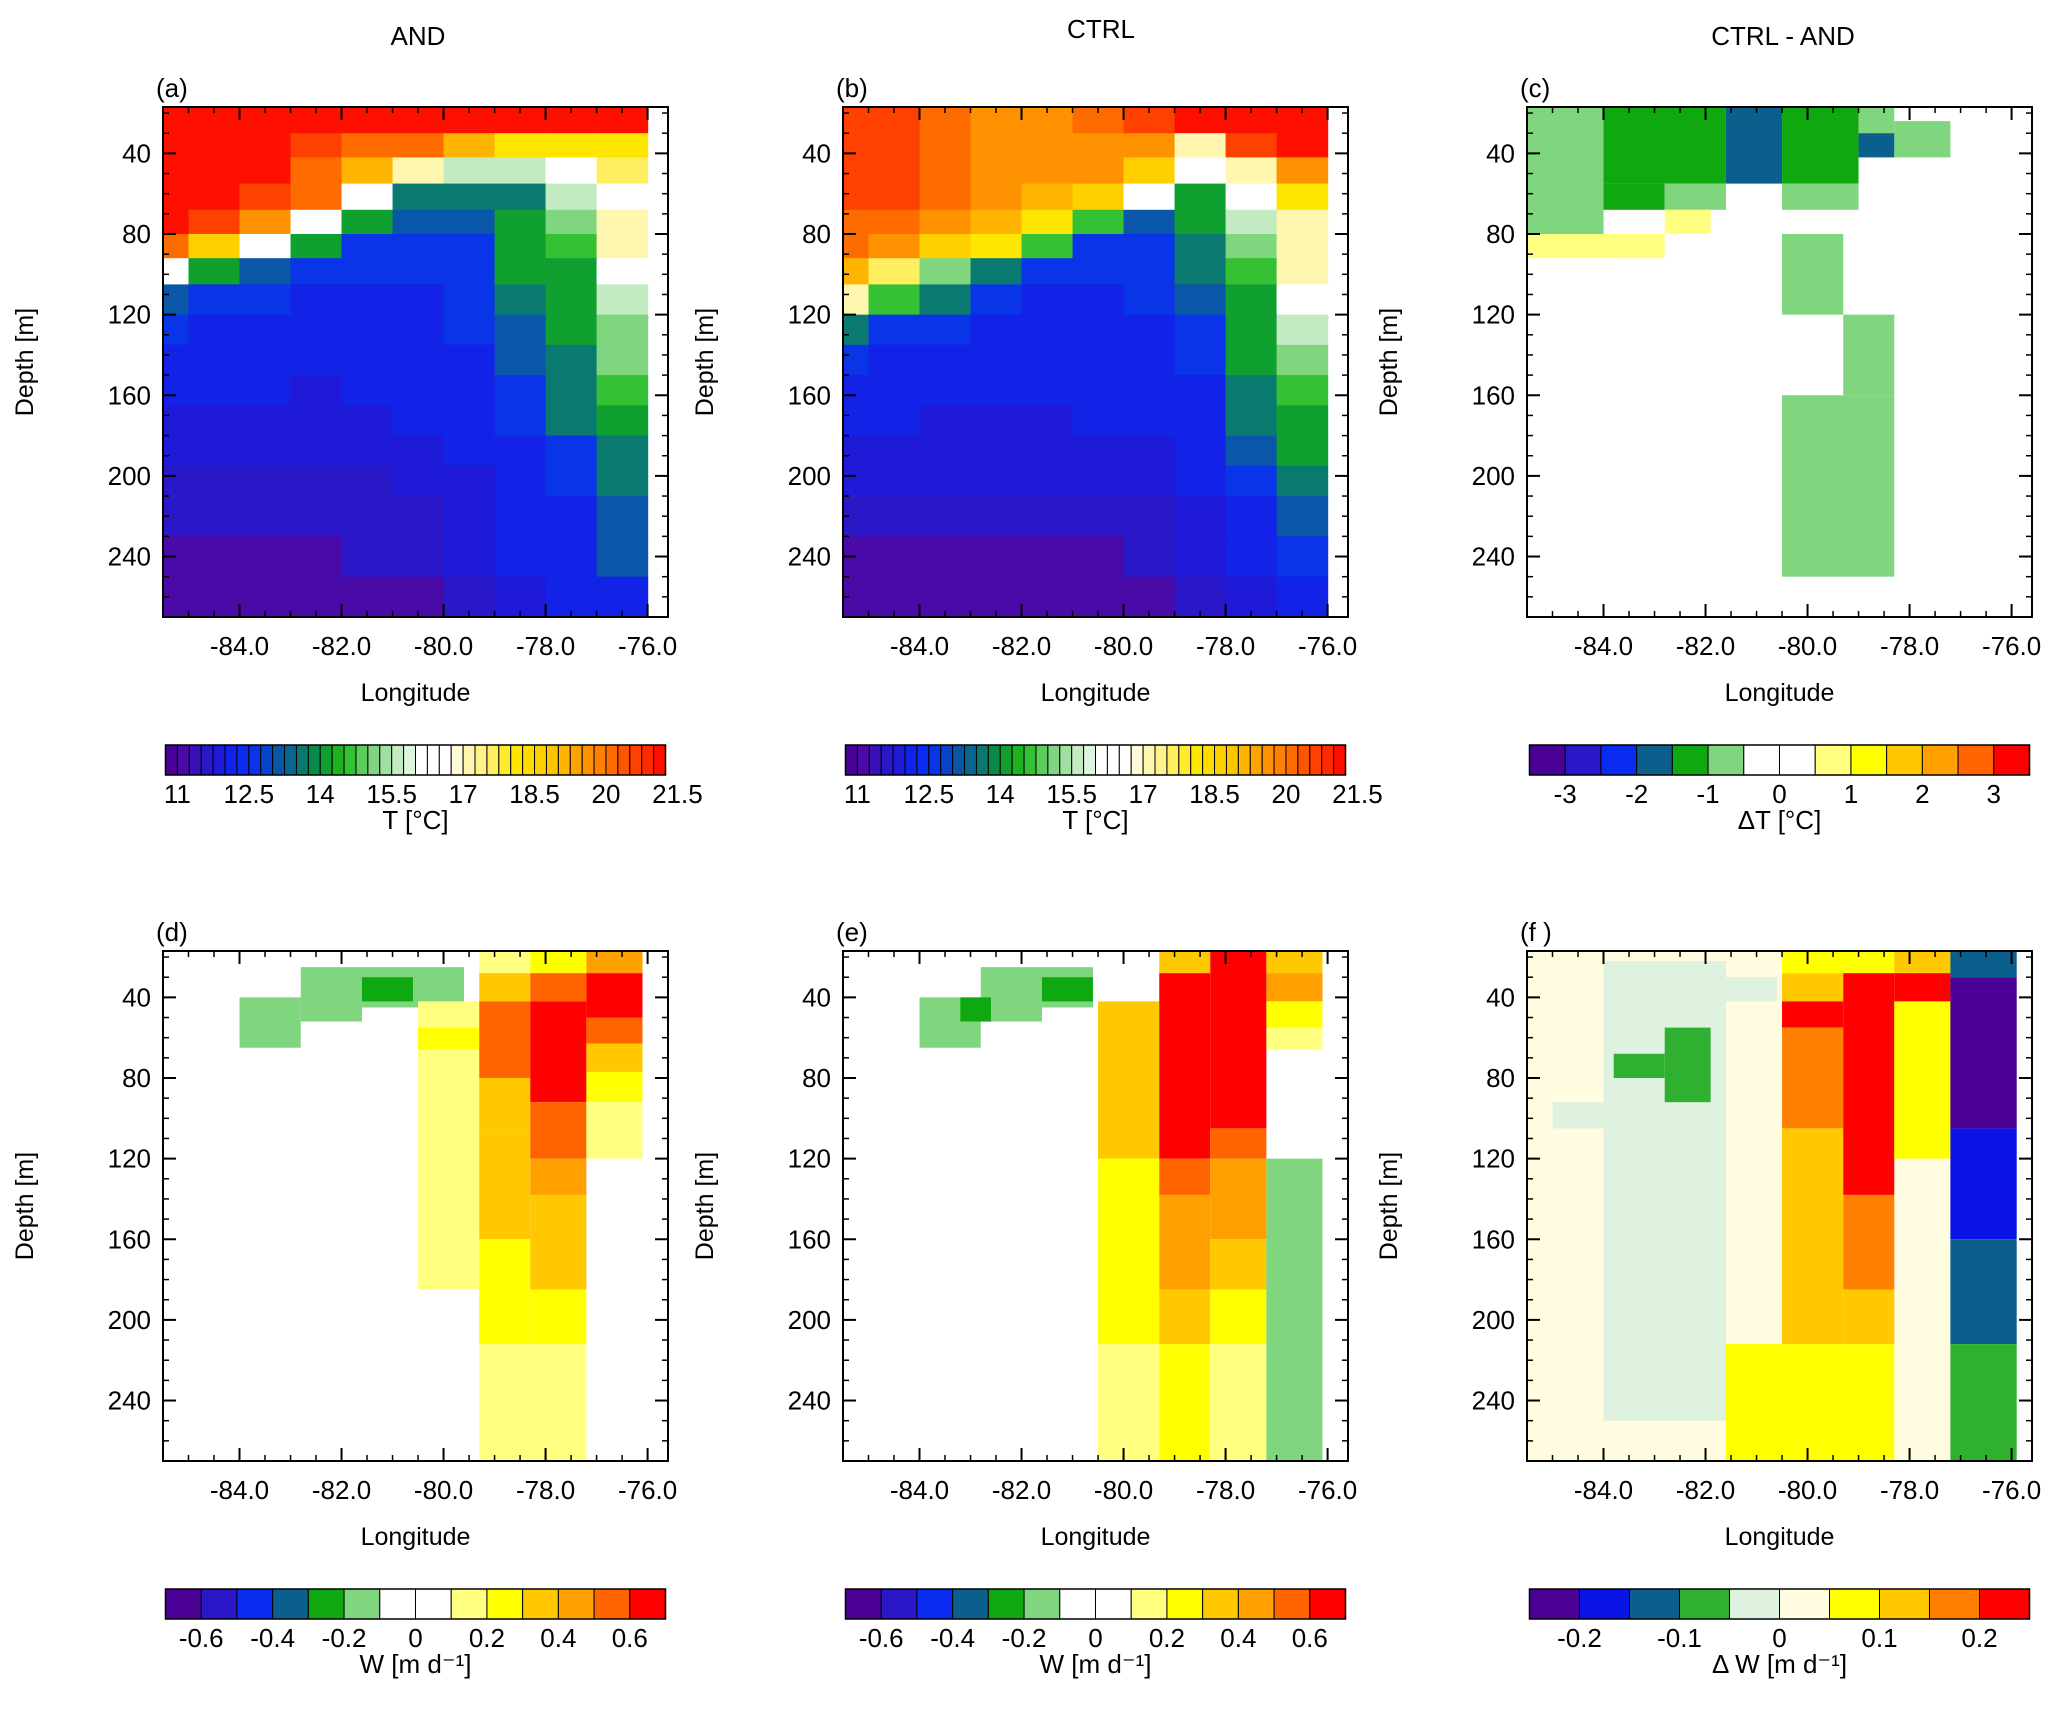  I want to click on x-tick-label: -82.0, so click(1705, 646).